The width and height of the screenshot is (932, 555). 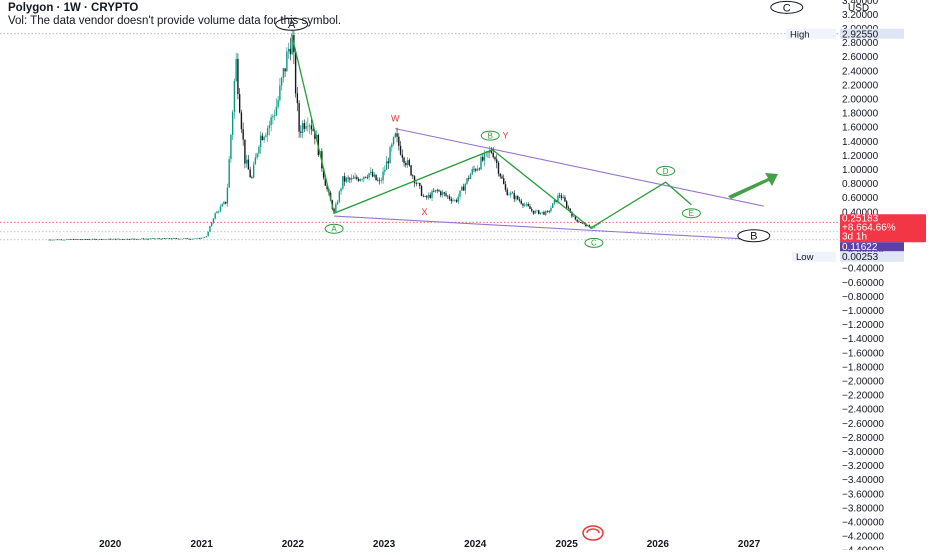 What do you see at coordinates (863, 367) in the screenshot?
I see `y-tick-label: −1.80000` at bounding box center [863, 367].